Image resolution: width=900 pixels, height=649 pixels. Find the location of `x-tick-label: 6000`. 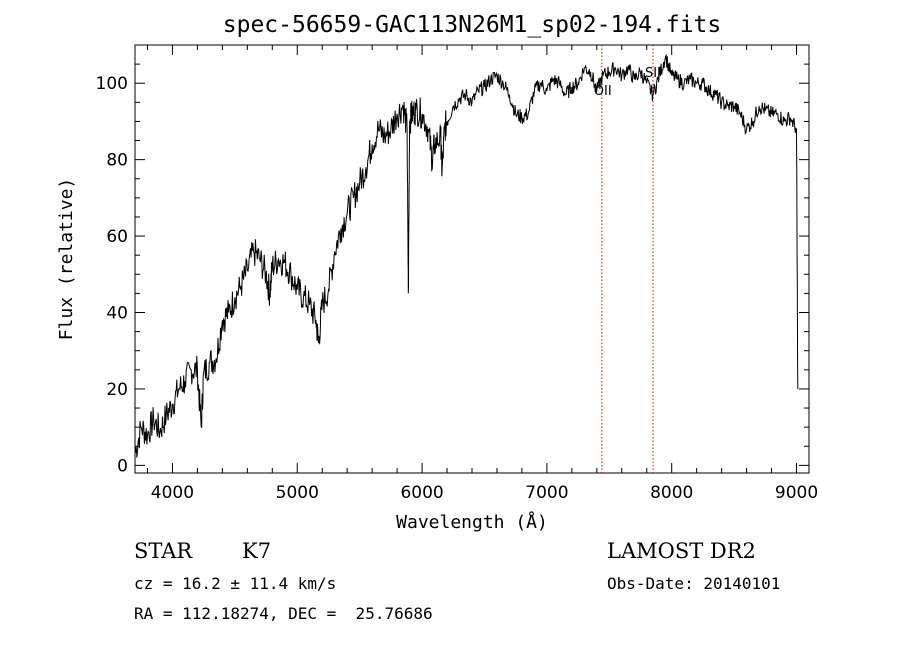

x-tick-label: 6000 is located at coordinates (421, 493).